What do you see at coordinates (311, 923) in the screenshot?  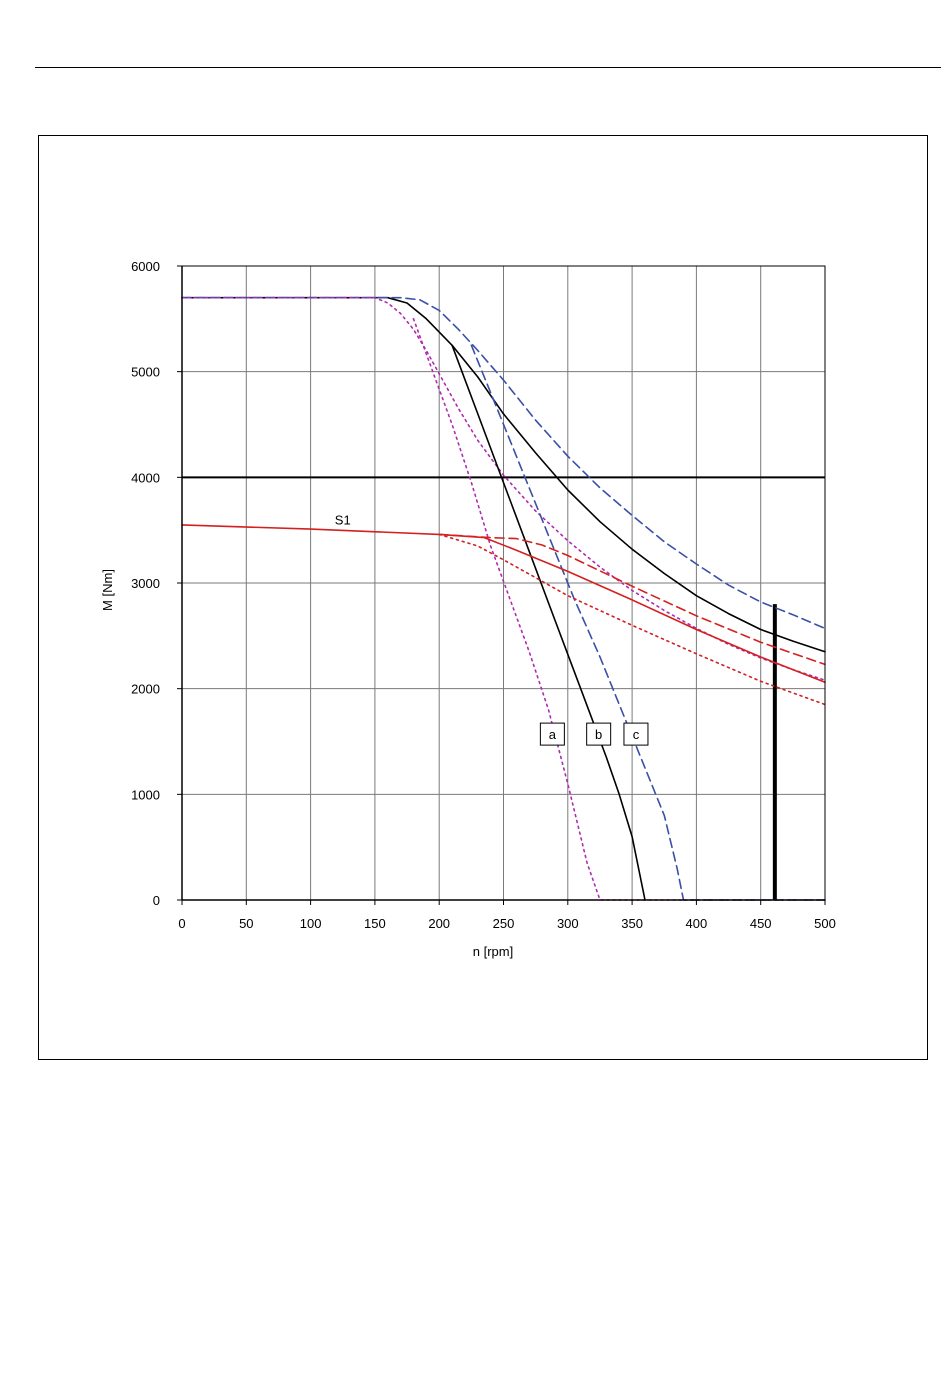 I see `x-tick-label: 100` at bounding box center [311, 923].